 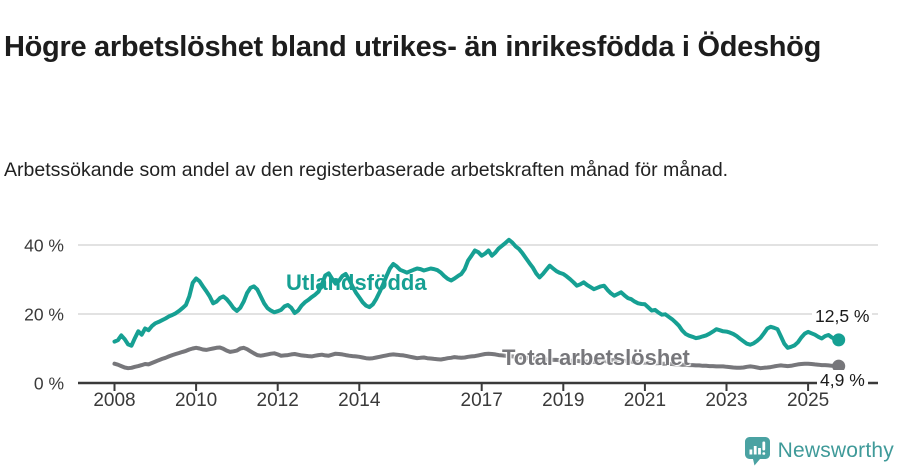 I want to click on newsworthy-logo-icon, so click(x=757, y=451).